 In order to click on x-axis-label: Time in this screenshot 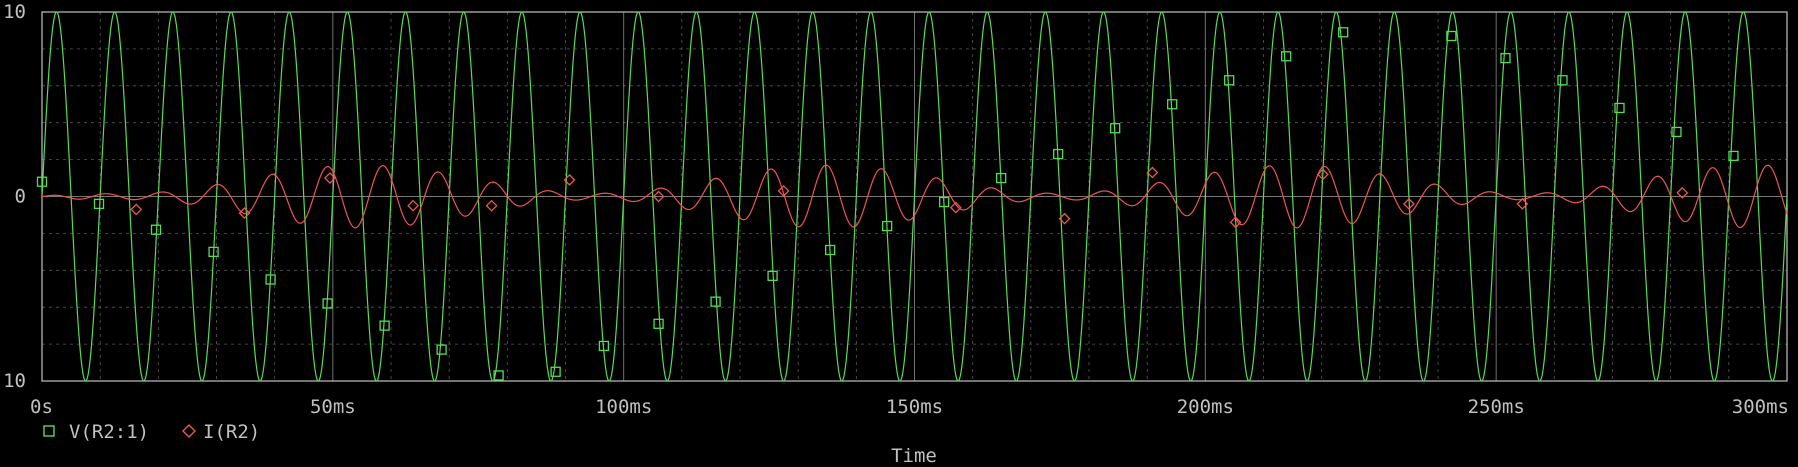, I will do `click(914, 456)`.